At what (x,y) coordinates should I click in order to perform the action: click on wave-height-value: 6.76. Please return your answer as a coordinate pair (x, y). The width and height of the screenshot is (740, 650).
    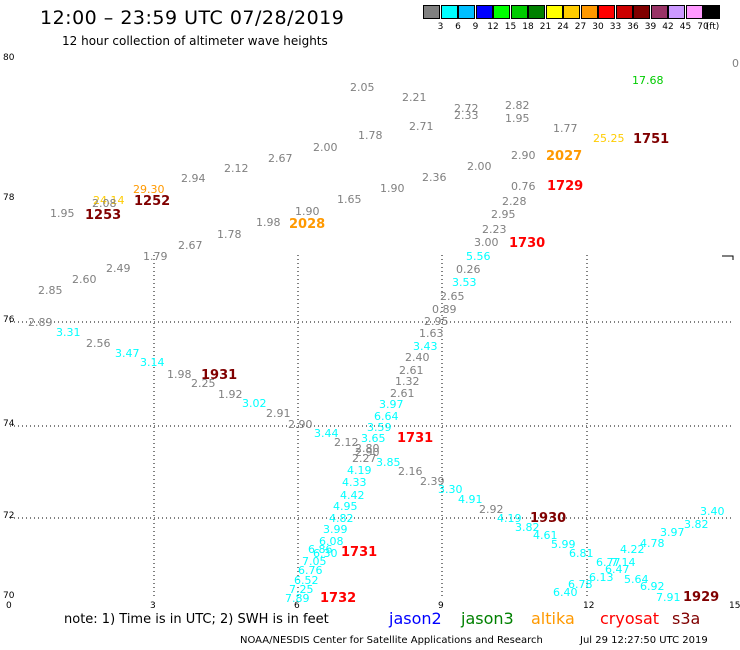
    Looking at the image, I should click on (310, 570).